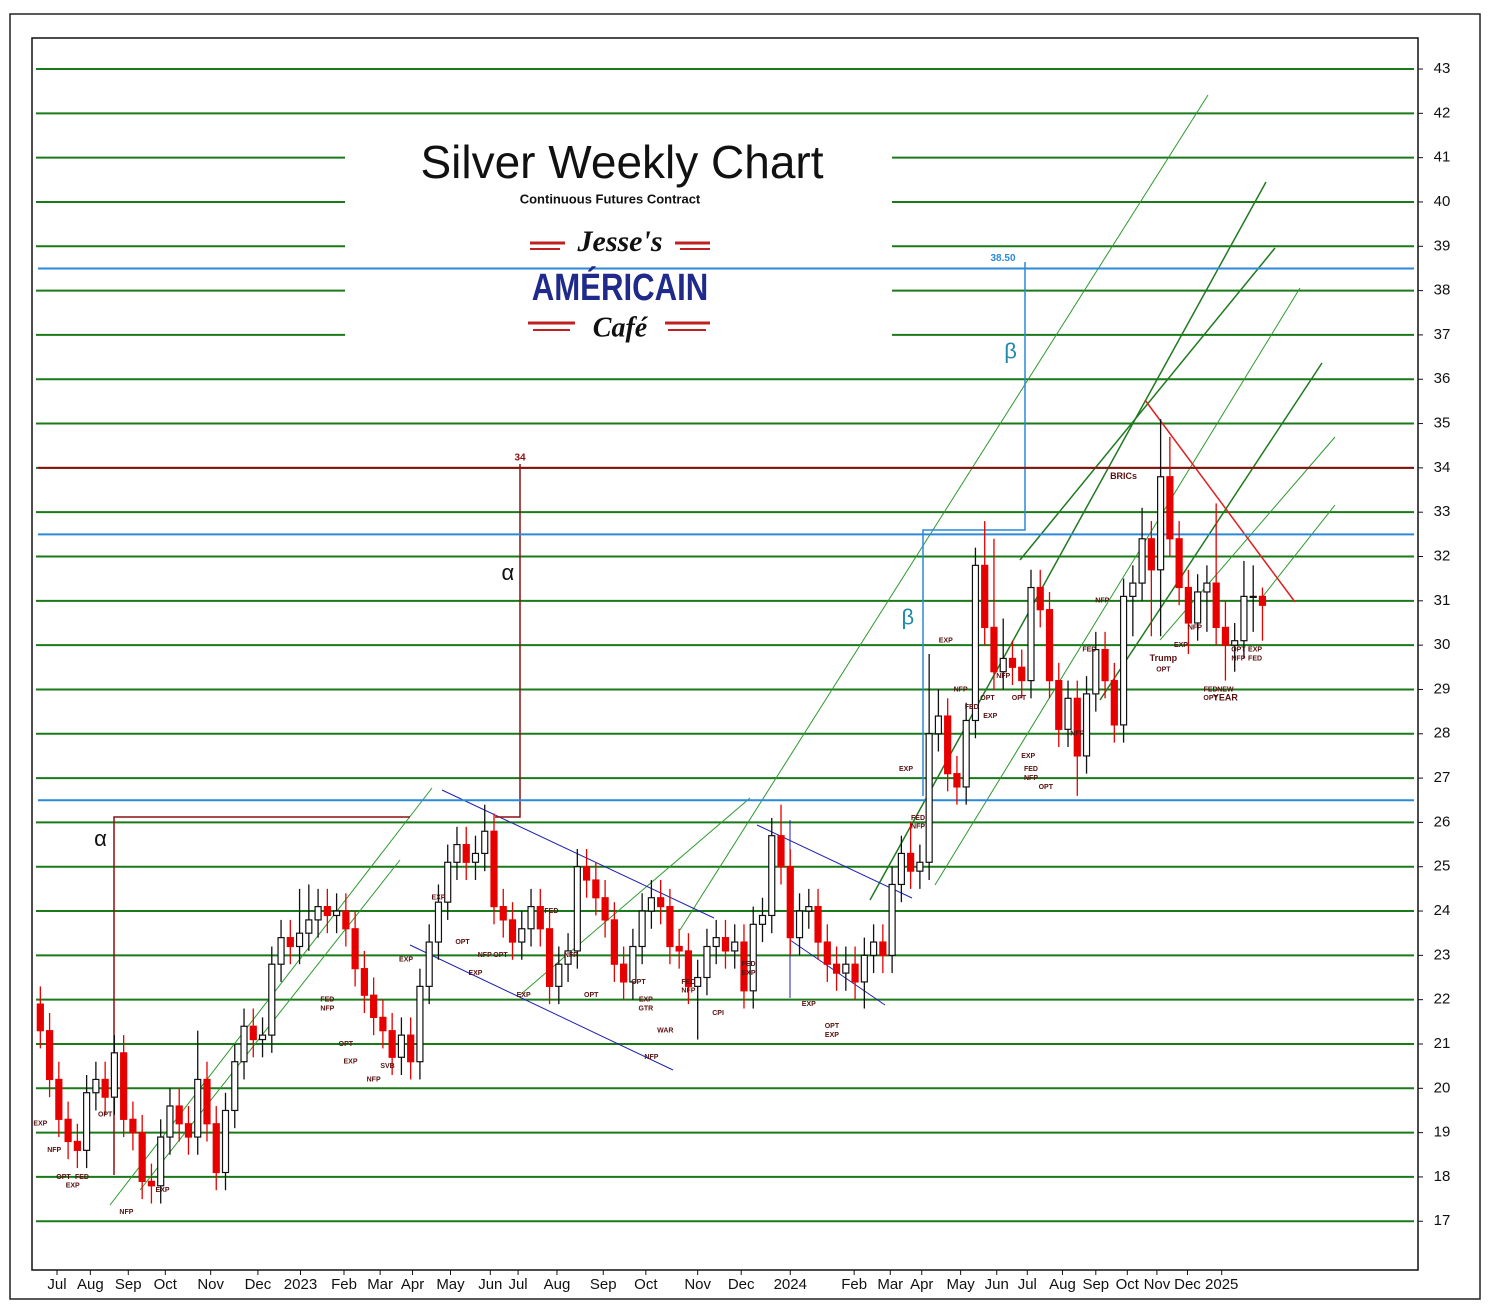  What do you see at coordinates (1442, 112) in the screenshot?
I see `y-tick-label: 42` at bounding box center [1442, 112].